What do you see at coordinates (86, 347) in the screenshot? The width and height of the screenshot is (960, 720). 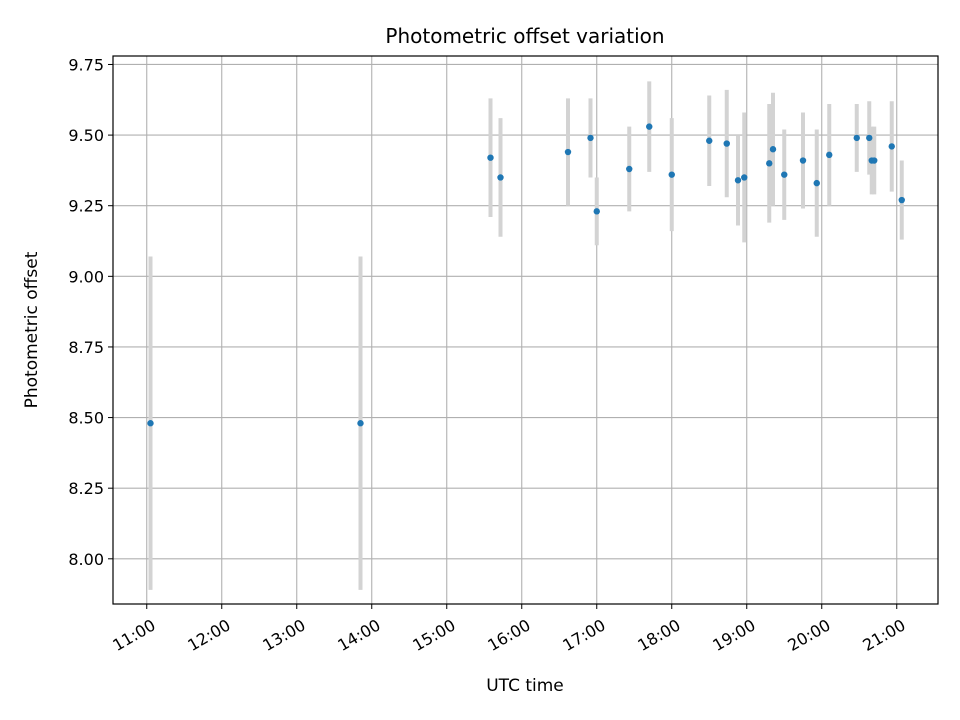 I see `y-tick-label: 8.75` at bounding box center [86, 347].